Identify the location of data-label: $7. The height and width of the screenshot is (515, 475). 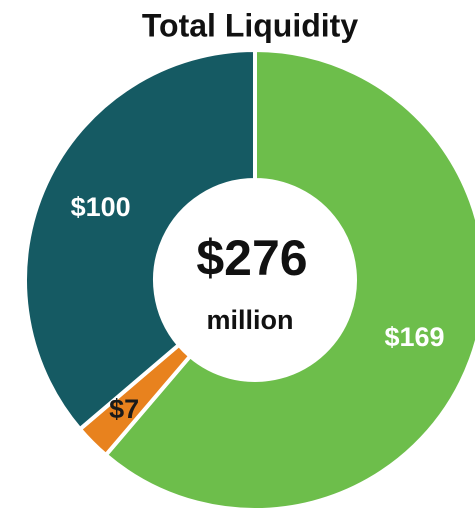
(124, 409).